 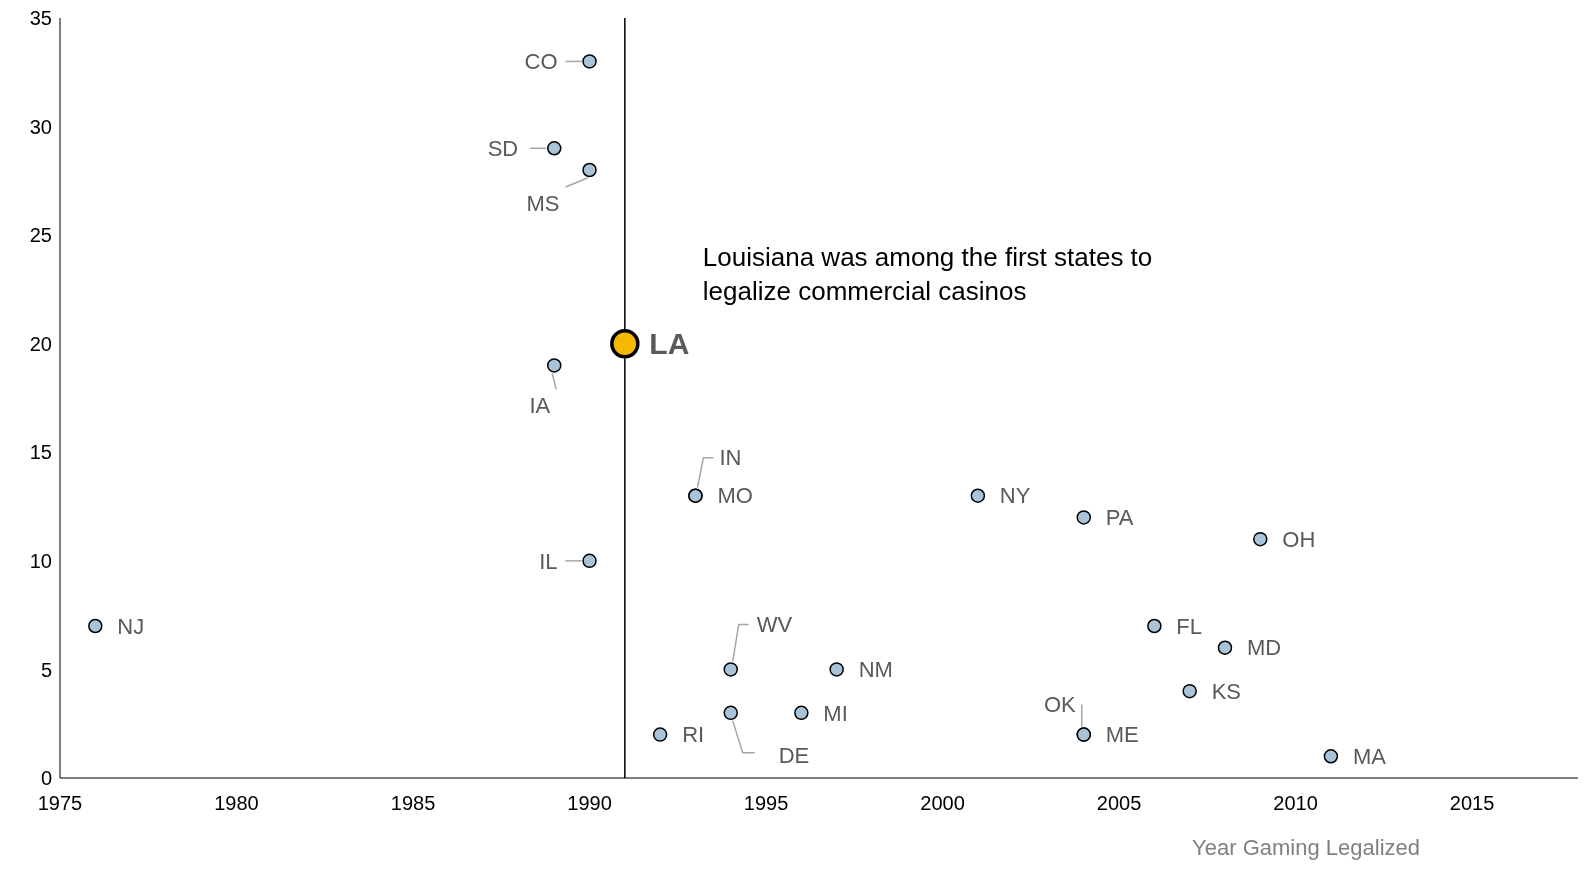 I want to click on annotation: MO, so click(x=735, y=496).